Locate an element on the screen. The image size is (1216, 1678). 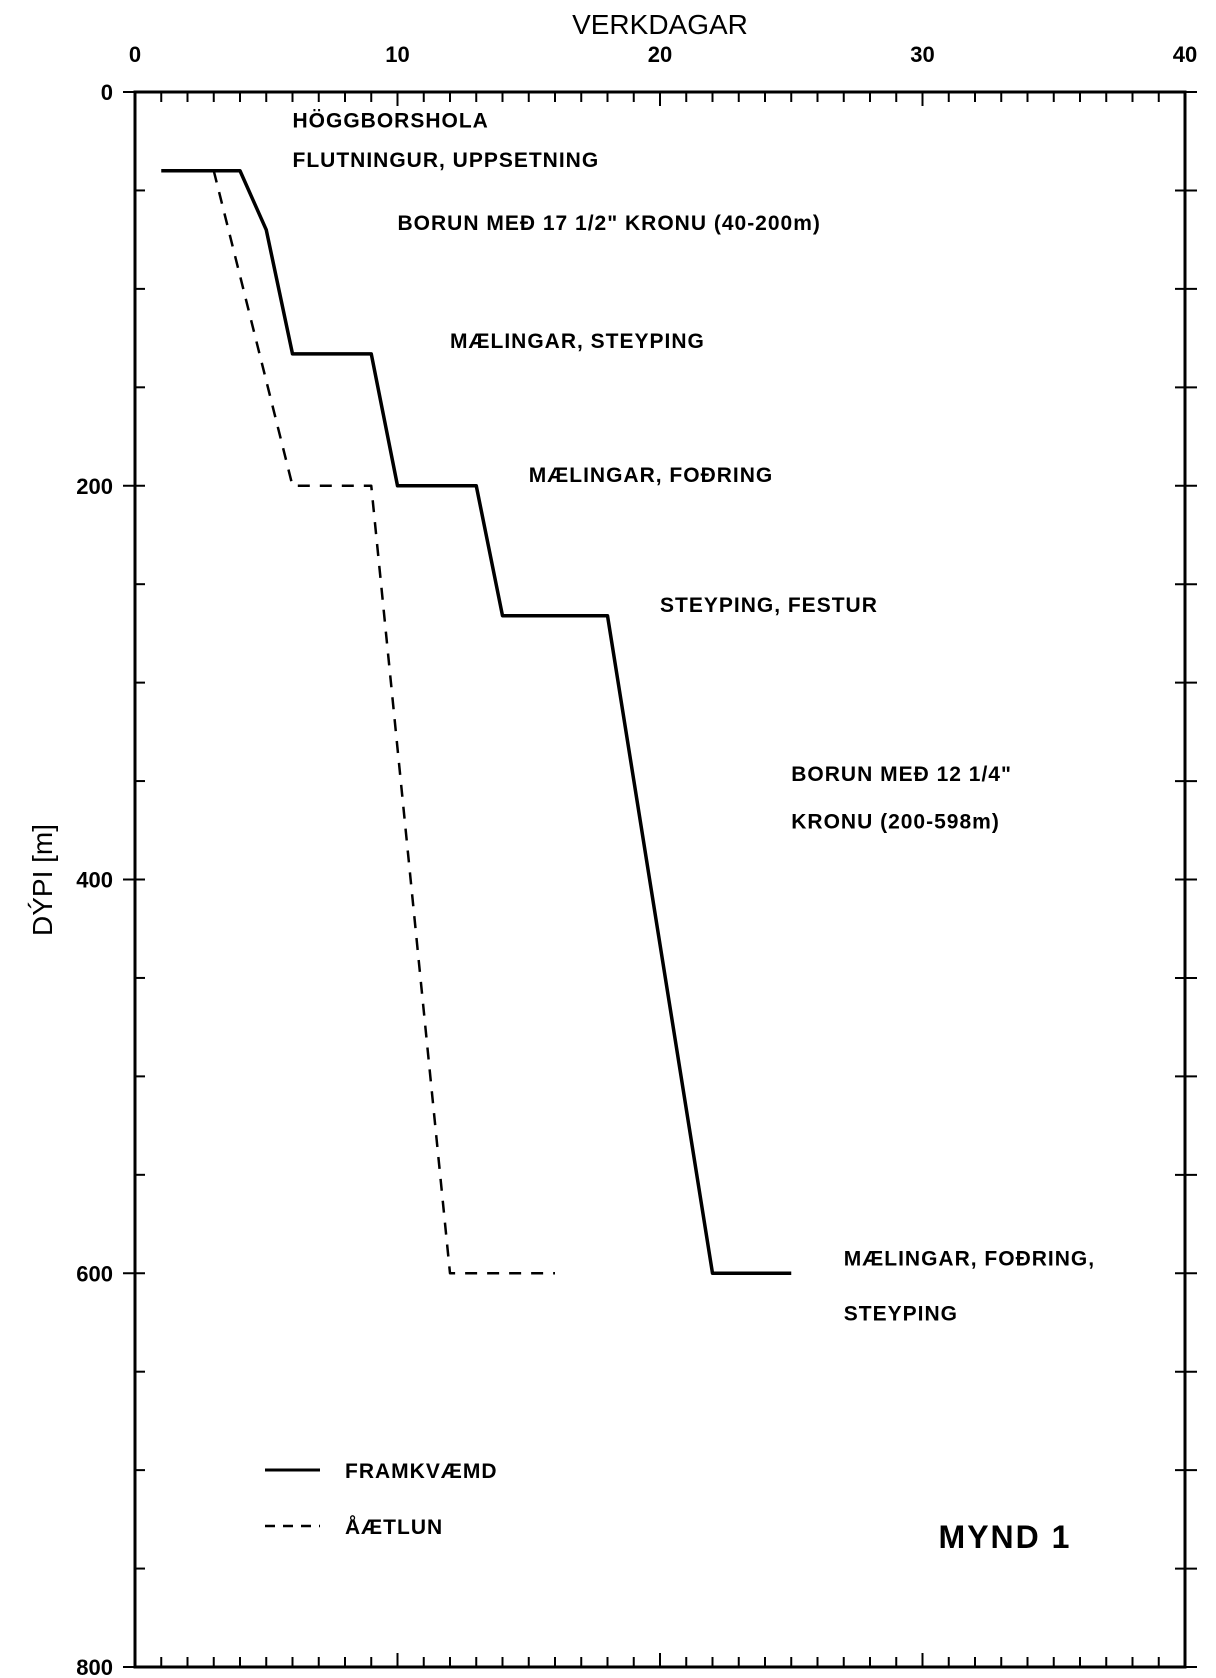
y-tick-label: 600 is located at coordinates (94, 1273).